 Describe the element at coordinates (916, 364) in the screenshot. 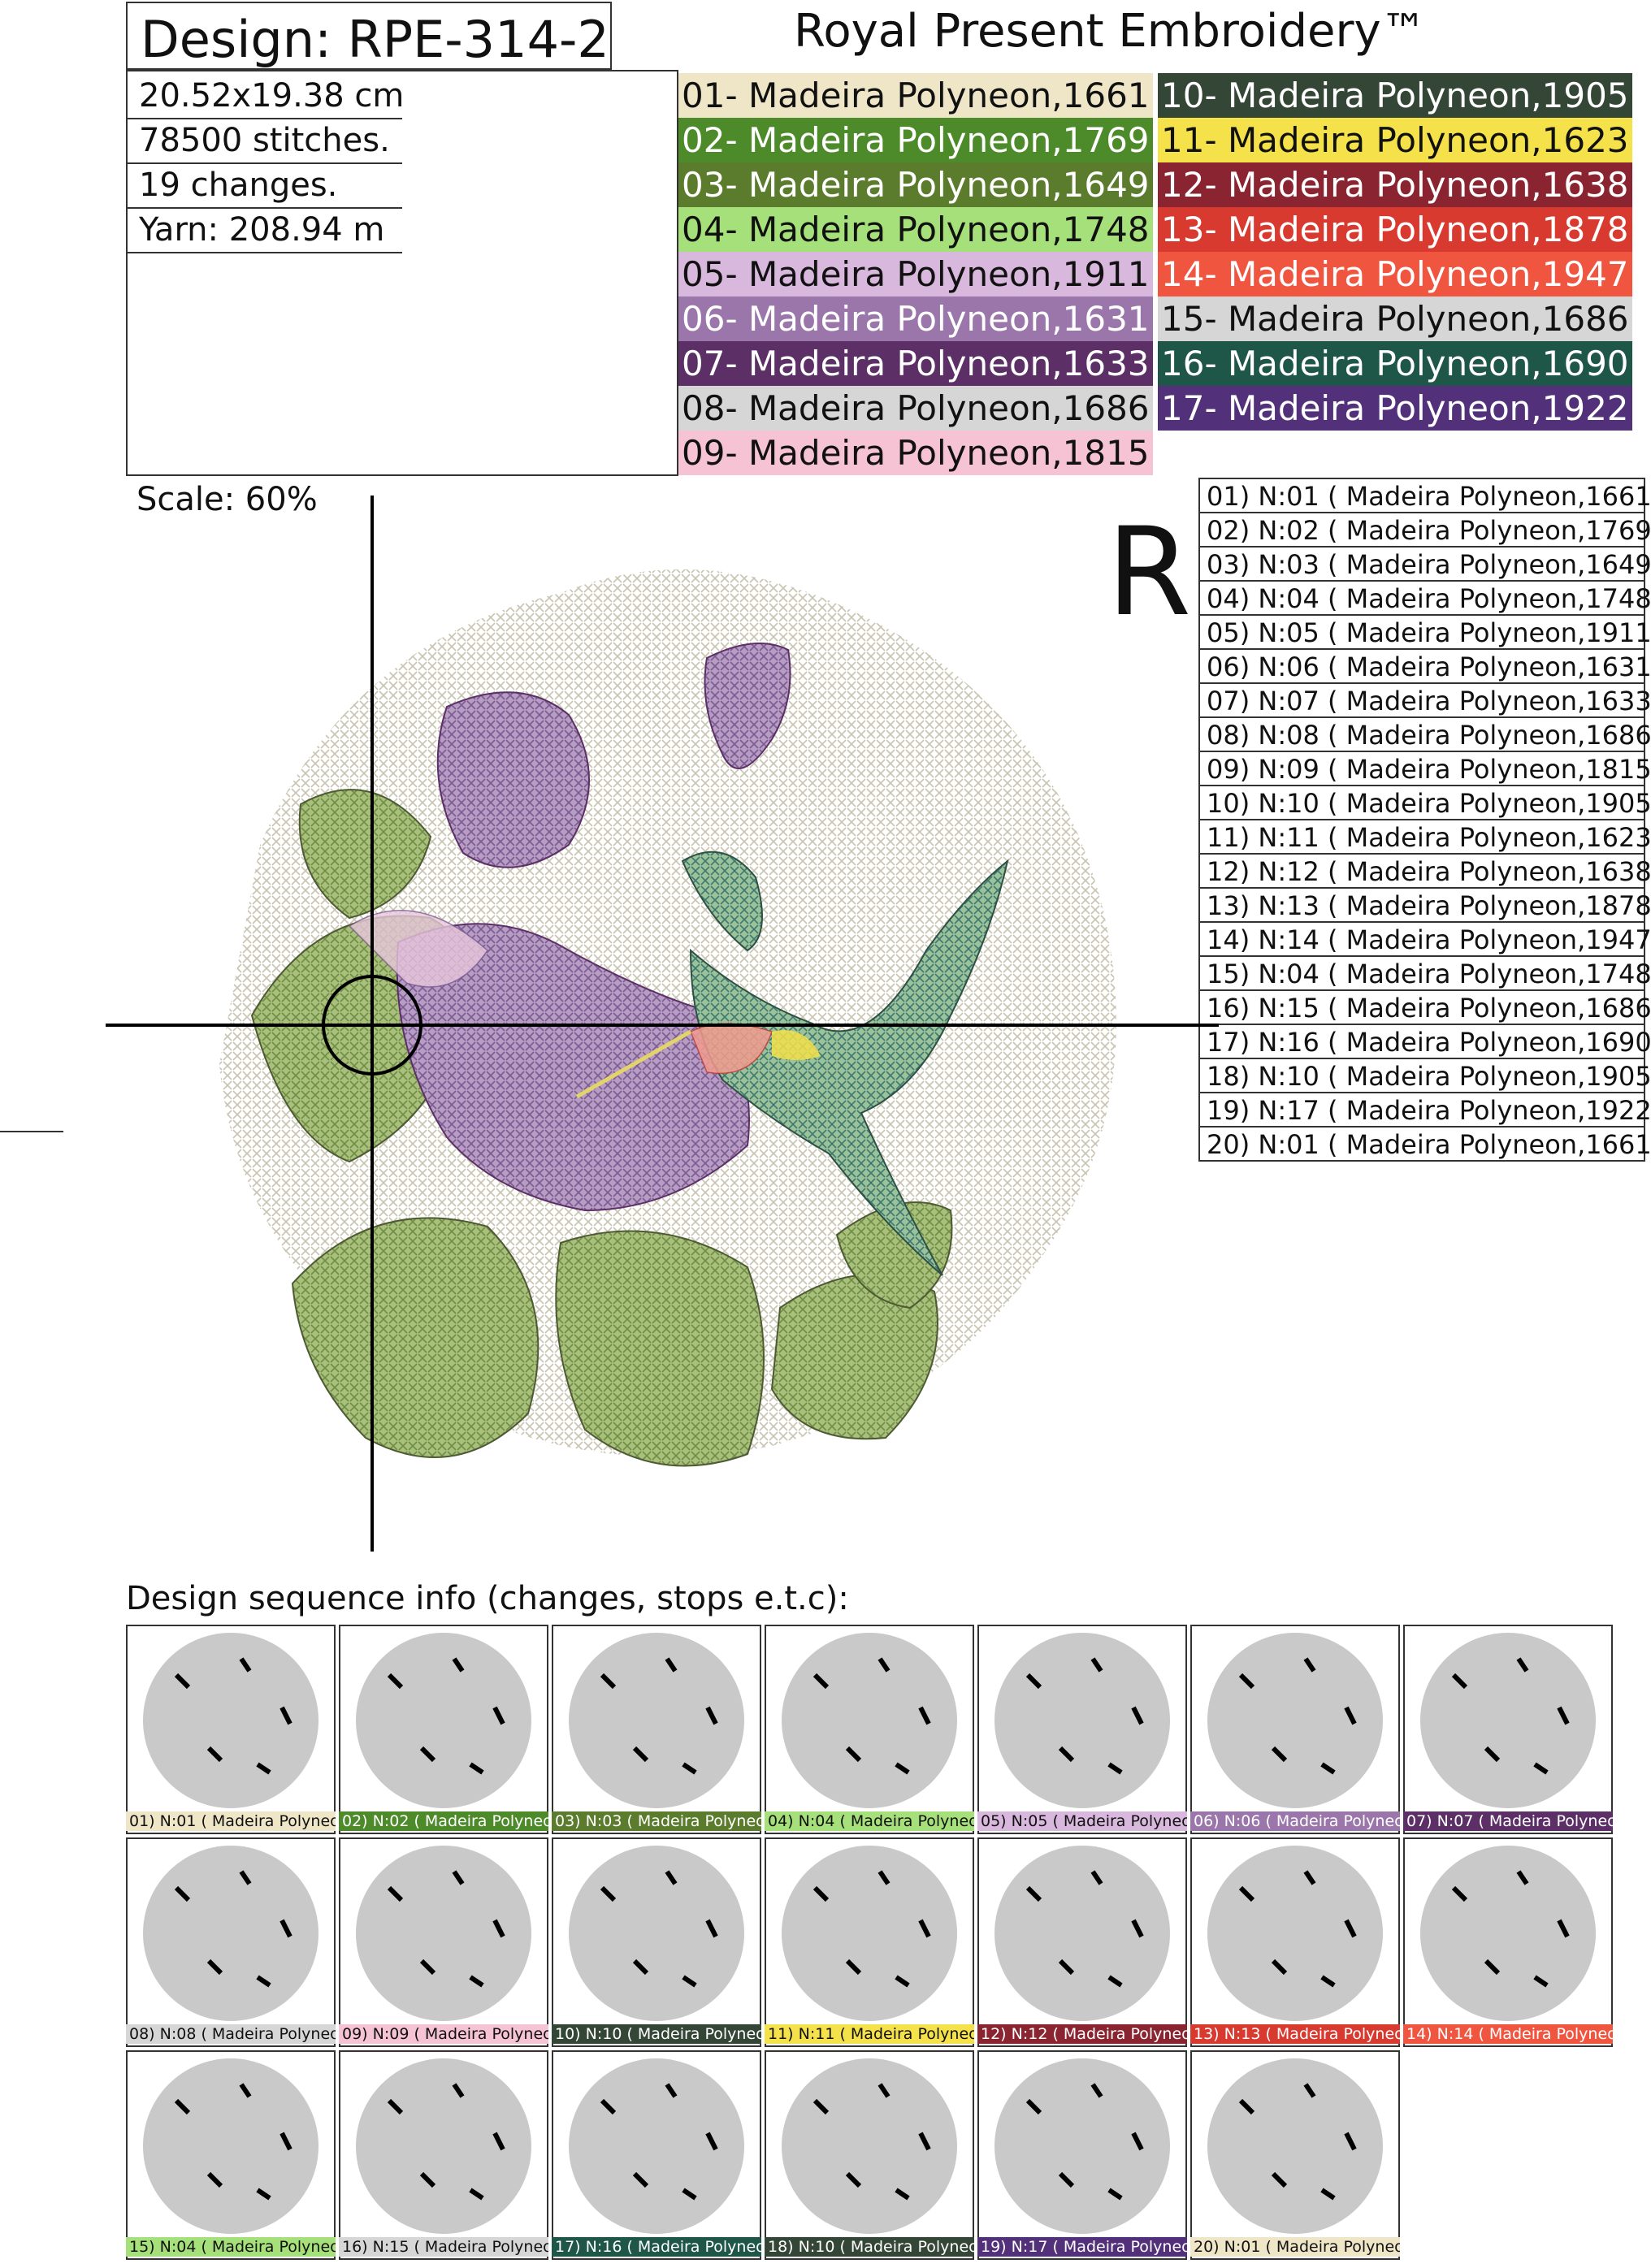

I see `palette-color-7: 07- Madeira Polyneon,1633` at that location.